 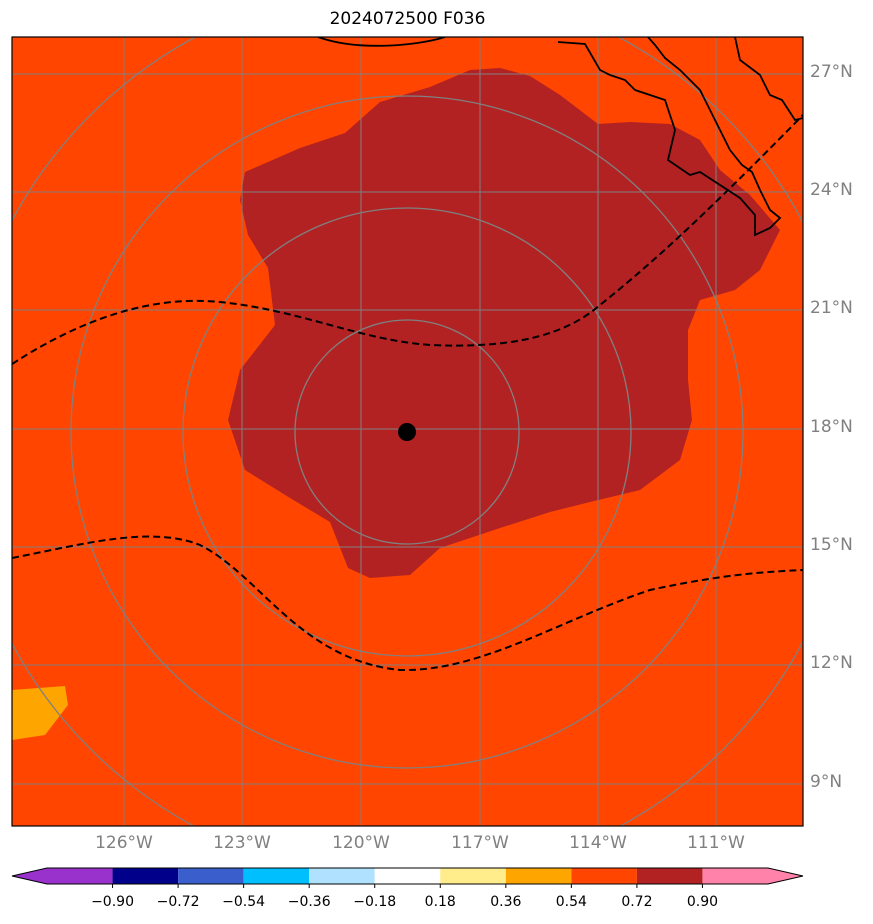 What do you see at coordinates (440, 902) in the screenshot?
I see `colorbar-tick-label: 0.18` at bounding box center [440, 902].